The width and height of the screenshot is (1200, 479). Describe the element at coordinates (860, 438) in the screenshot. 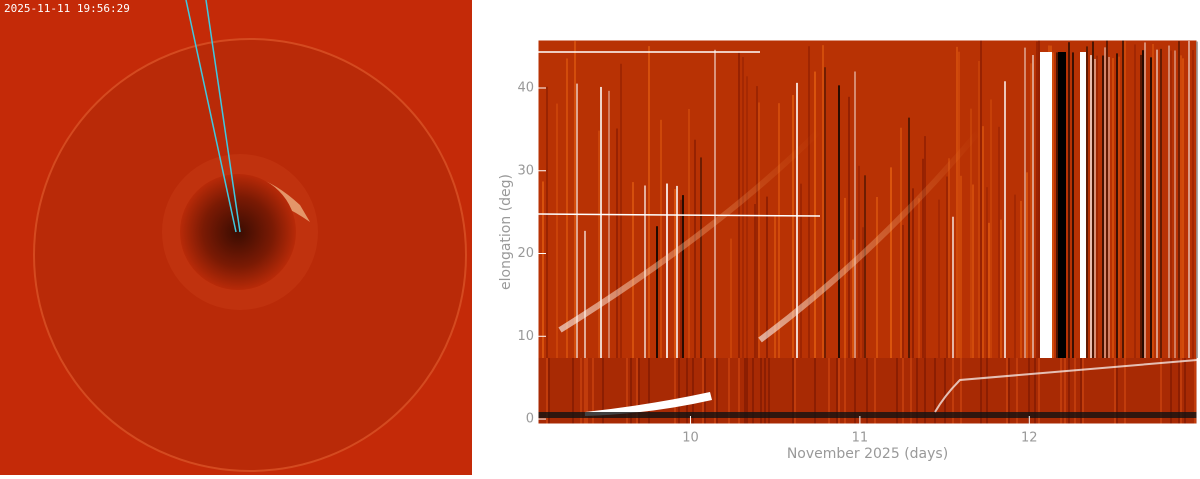

I see `x-tick-label: 11` at that location.